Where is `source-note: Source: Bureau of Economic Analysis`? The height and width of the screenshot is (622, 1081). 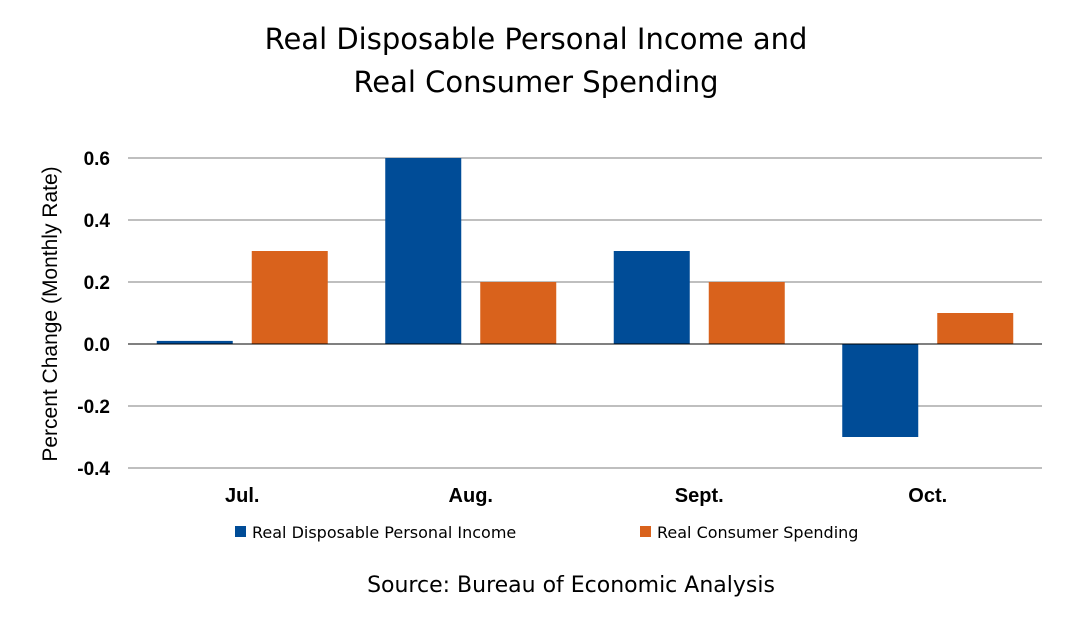
source-note: Source: Bureau of Economic Analysis is located at coordinates (571, 585).